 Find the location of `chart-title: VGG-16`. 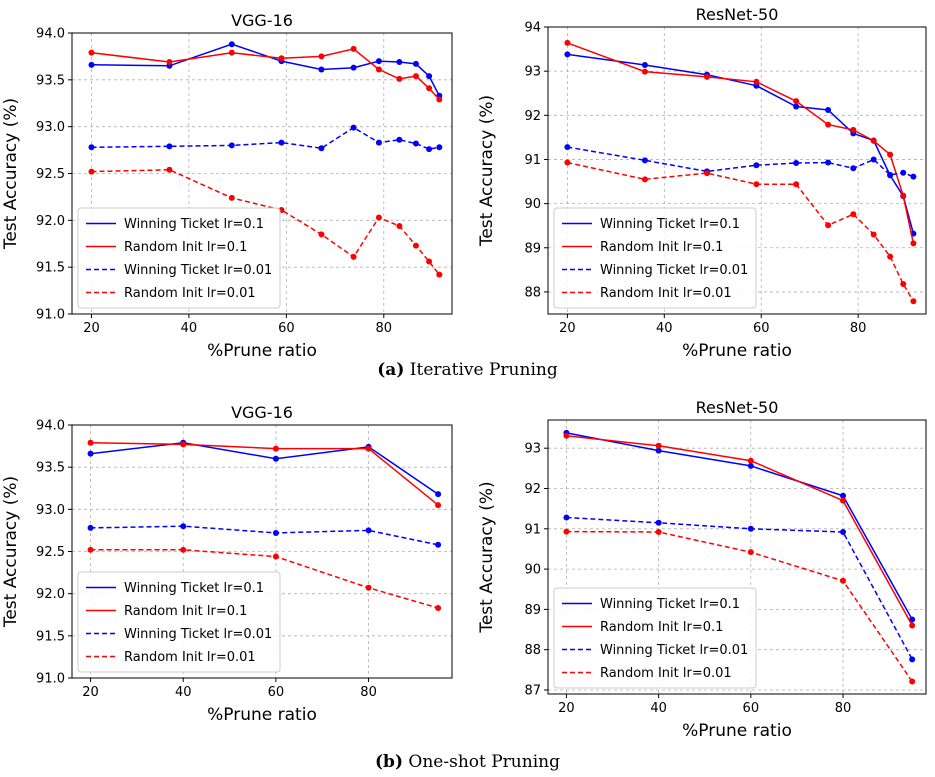

chart-title: VGG-16 is located at coordinates (262, 20).